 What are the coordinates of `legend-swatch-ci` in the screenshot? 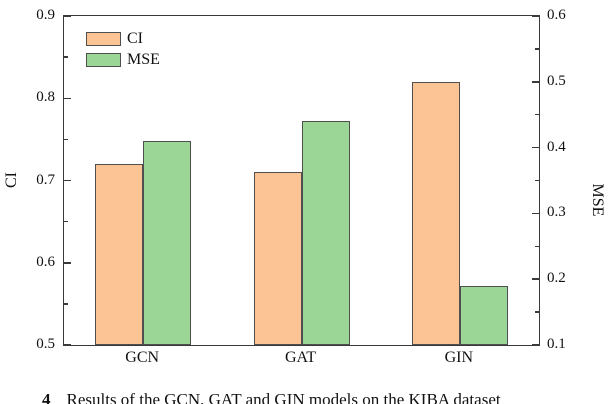 It's located at (103, 39).